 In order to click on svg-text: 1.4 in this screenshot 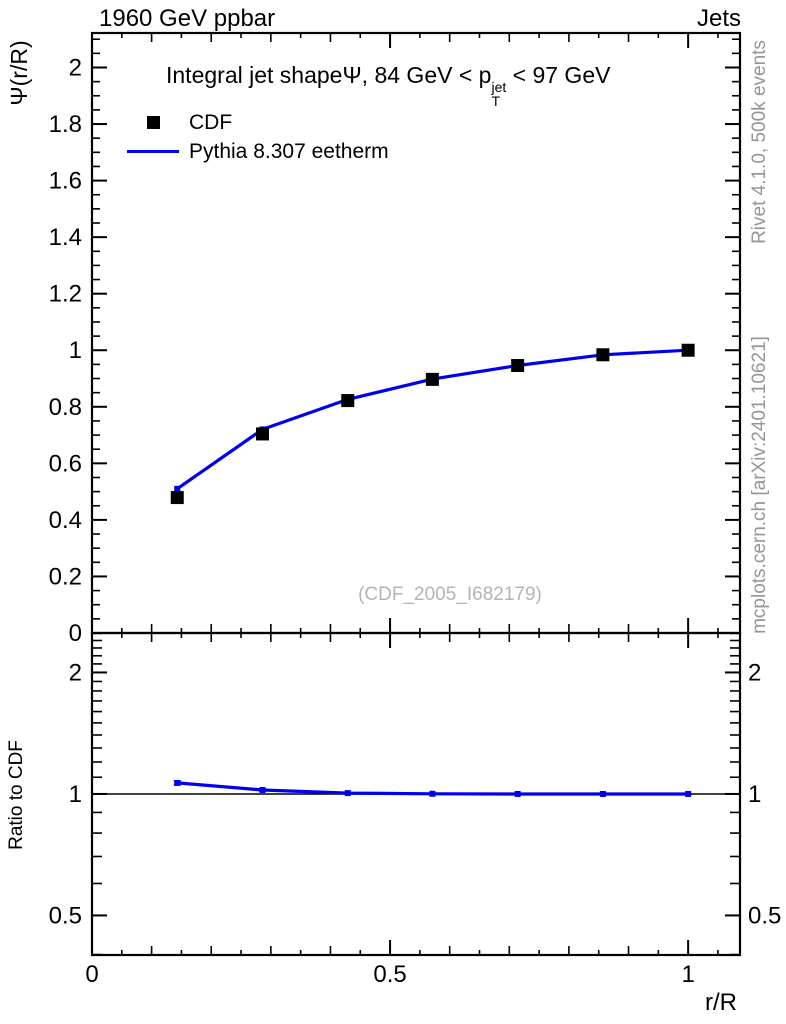, I will do `click(65, 237)`.